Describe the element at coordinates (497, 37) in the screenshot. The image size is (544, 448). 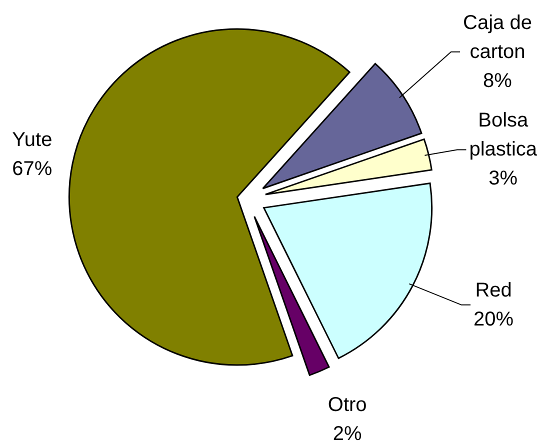
I see `slice-label: Caja de carton` at that location.